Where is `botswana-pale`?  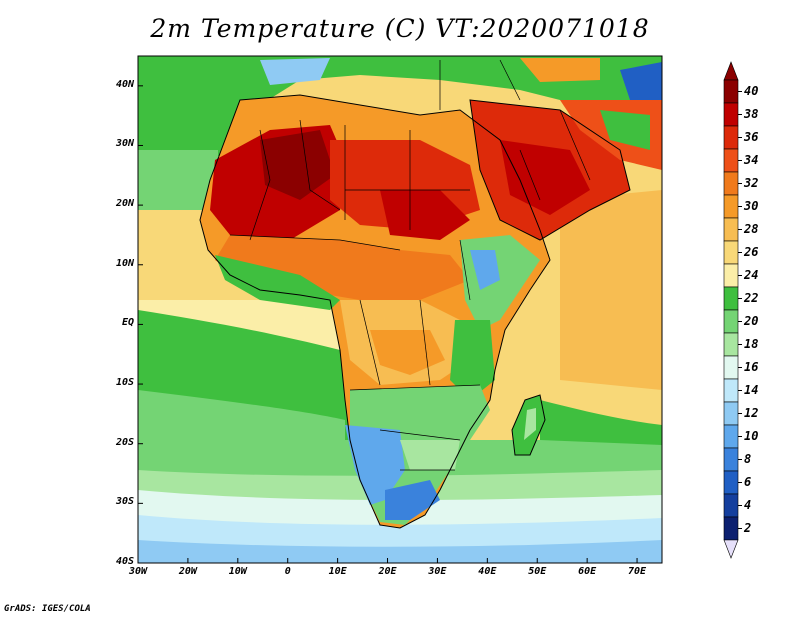 botswana-pale is located at coordinates (430, 455).